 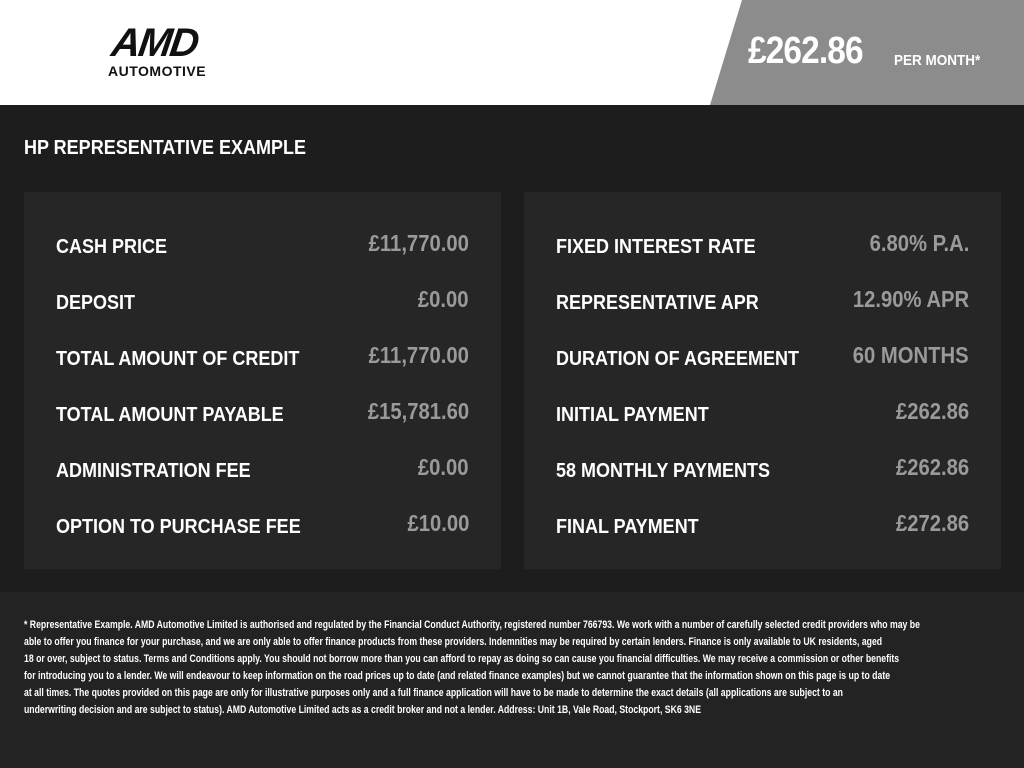 I want to click on finance-label: INITIAL PAYMENT, so click(x=632, y=415).